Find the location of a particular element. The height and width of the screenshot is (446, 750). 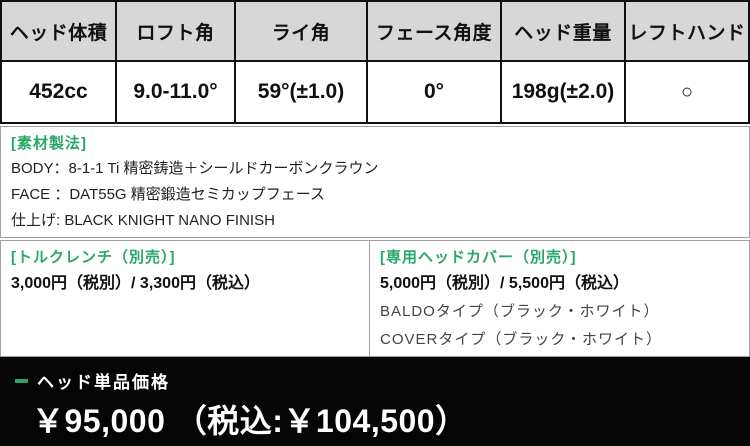

spec-header-head-volume: ヘッド体積 is located at coordinates (59, 32).